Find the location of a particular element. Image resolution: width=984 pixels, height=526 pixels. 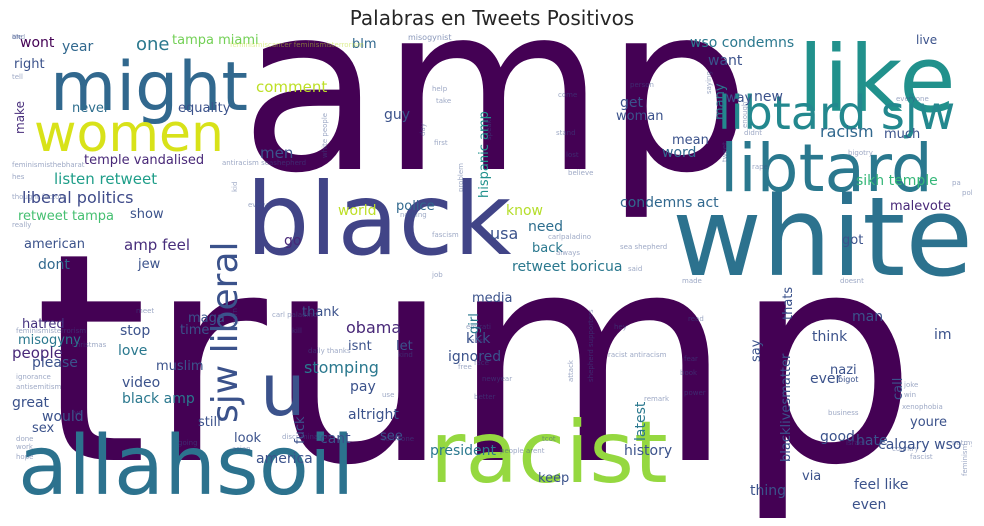

word-muslim: muslim is located at coordinates (180, 366).